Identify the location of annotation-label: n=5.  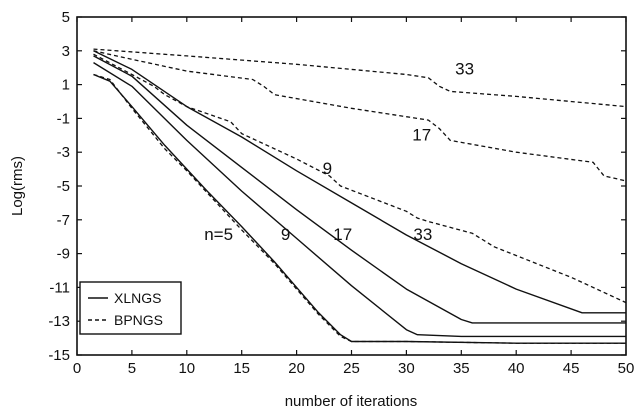
(218, 234).